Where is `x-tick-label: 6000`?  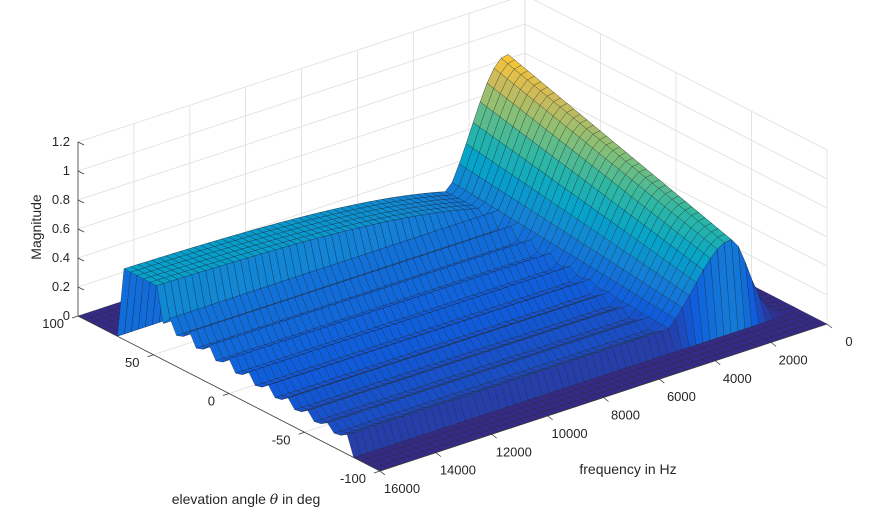
x-tick-label: 6000 is located at coordinates (681, 396).